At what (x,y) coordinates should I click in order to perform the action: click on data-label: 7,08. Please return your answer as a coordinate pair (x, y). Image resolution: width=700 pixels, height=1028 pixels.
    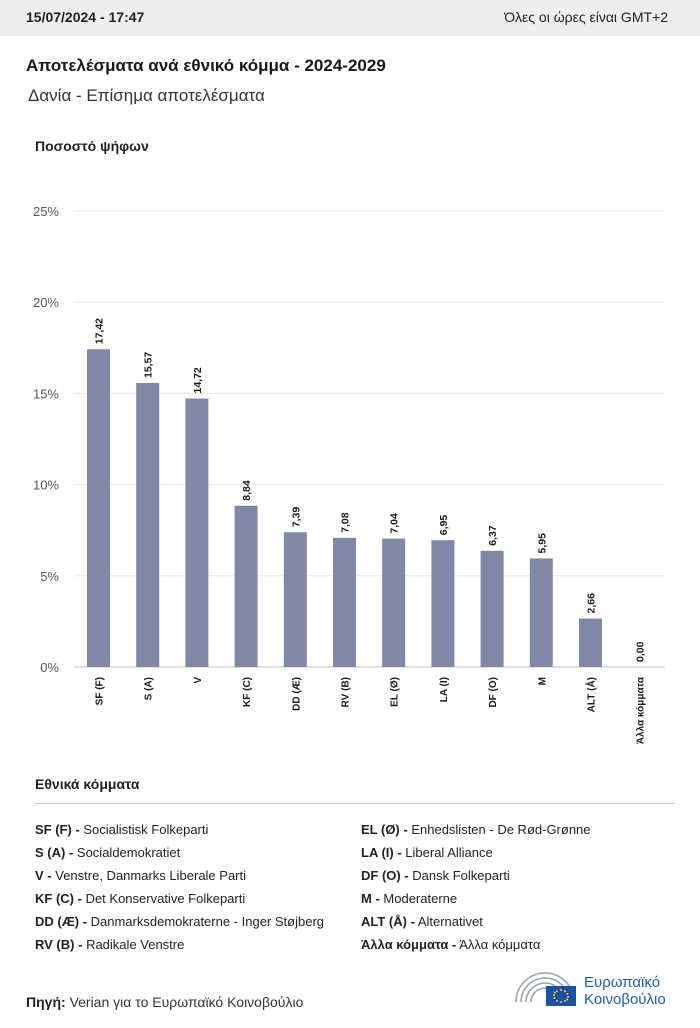
    Looking at the image, I should click on (346, 522).